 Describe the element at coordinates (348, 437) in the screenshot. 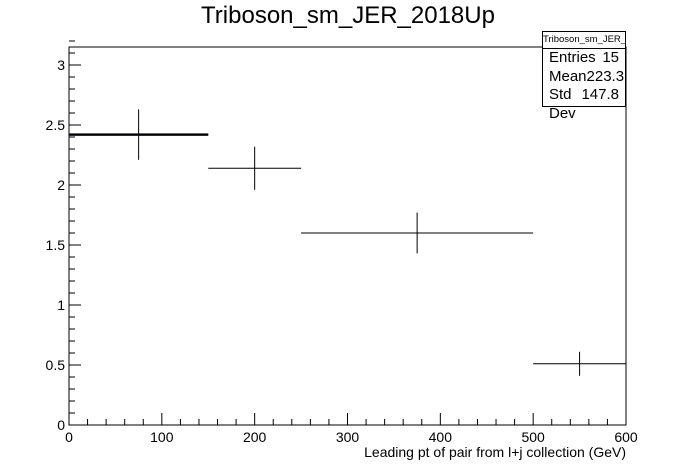

I see `x-tick-label: 300` at that location.